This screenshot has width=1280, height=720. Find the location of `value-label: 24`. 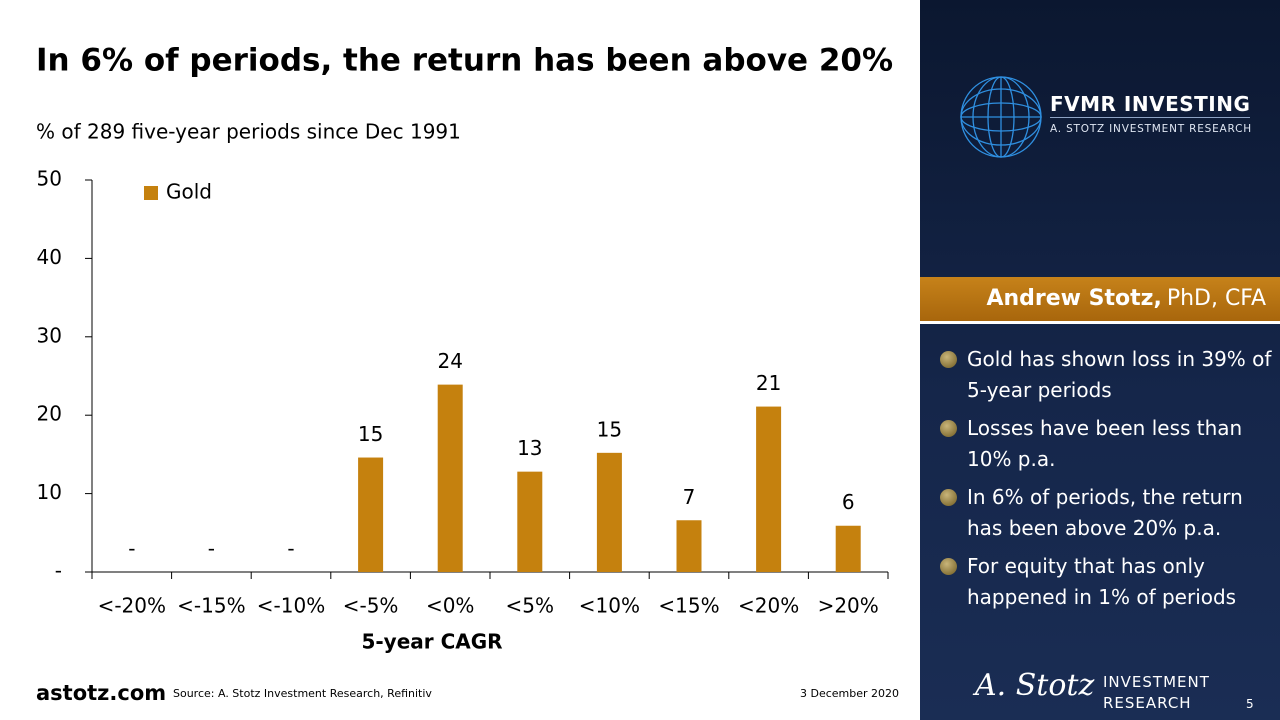

value-label: 24 is located at coordinates (449, 361).